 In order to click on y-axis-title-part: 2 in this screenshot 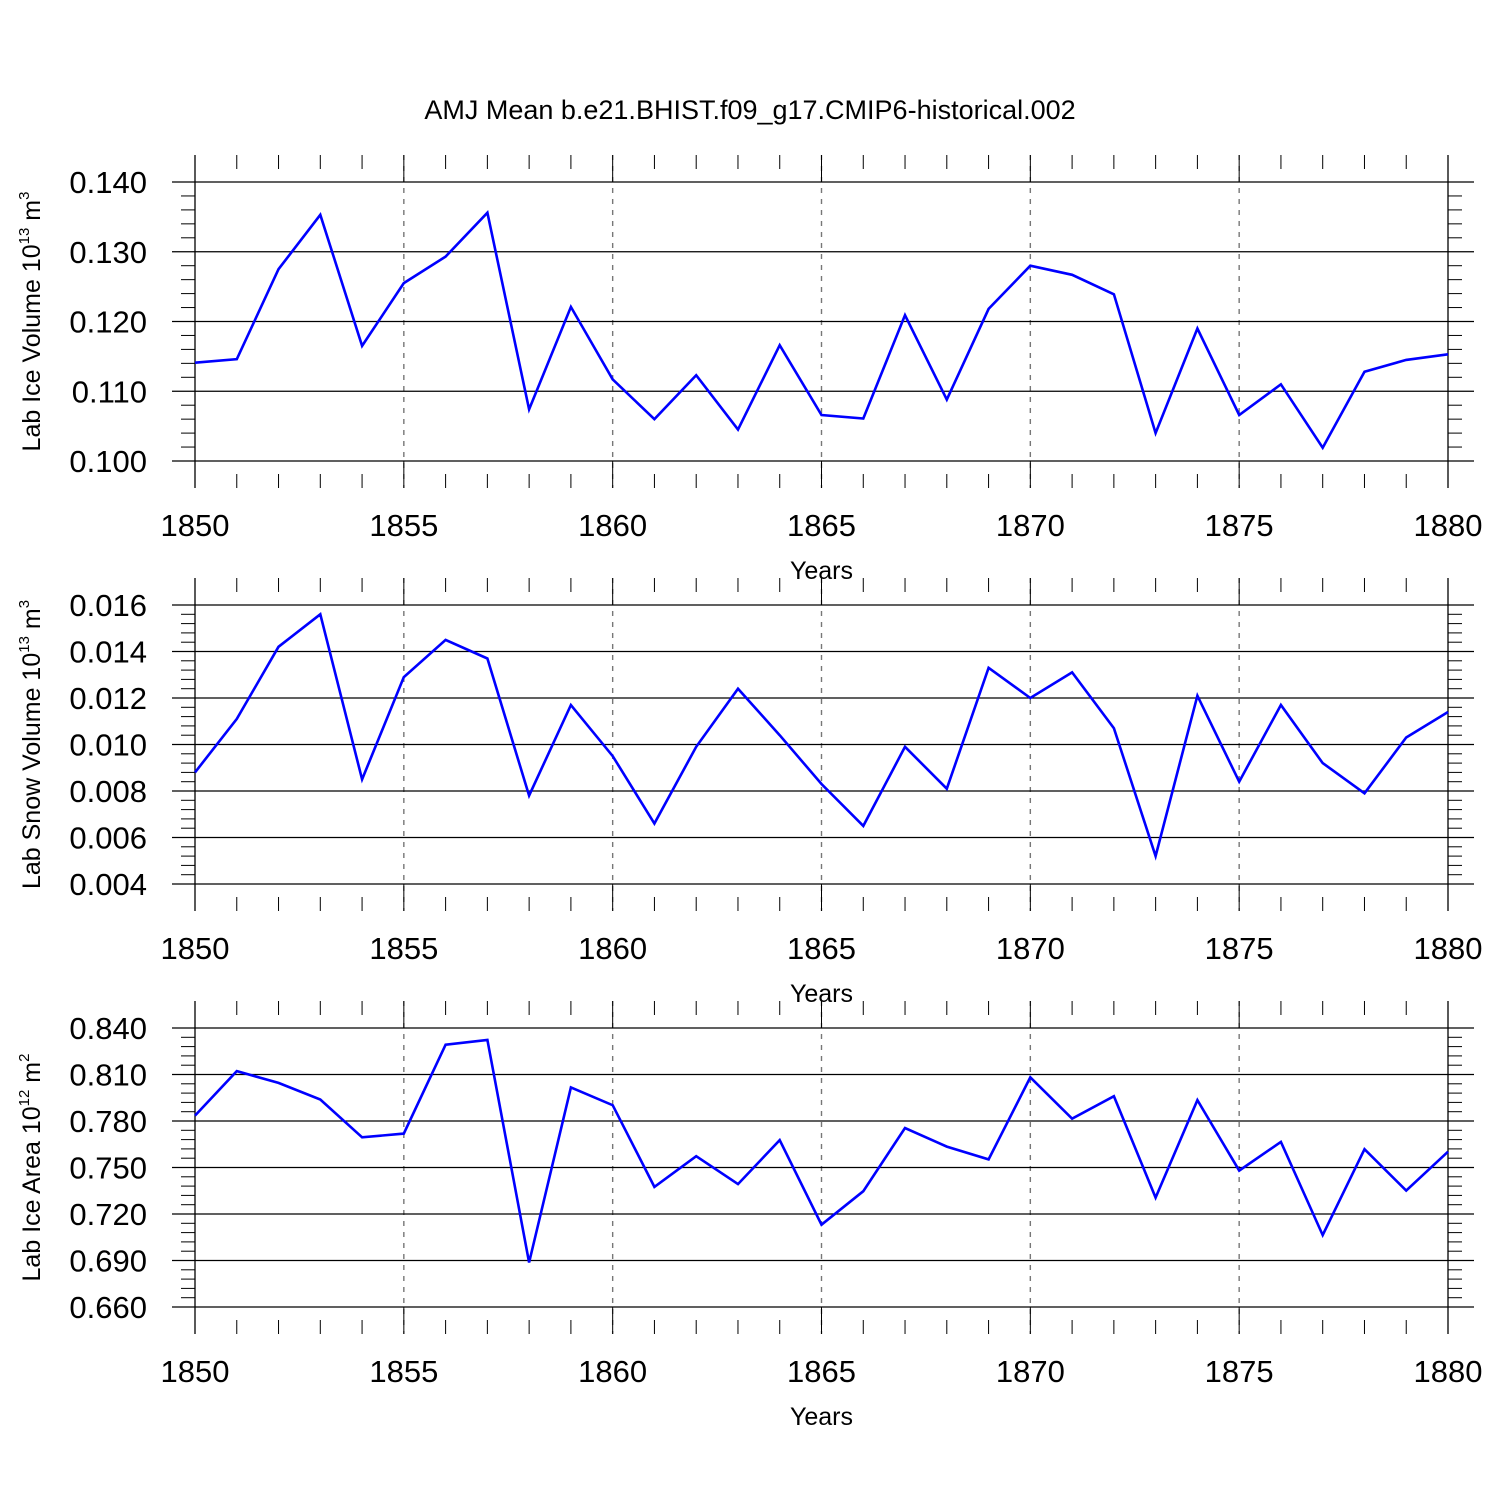, I will do `click(24, 1058)`.